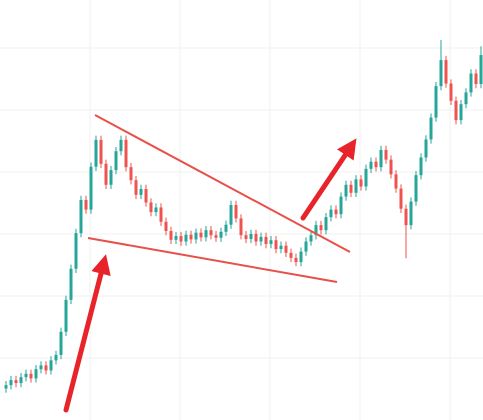 The height and width of the screenshot is (420, 483). I want to click on arrow-breakout, so click(328, 179).